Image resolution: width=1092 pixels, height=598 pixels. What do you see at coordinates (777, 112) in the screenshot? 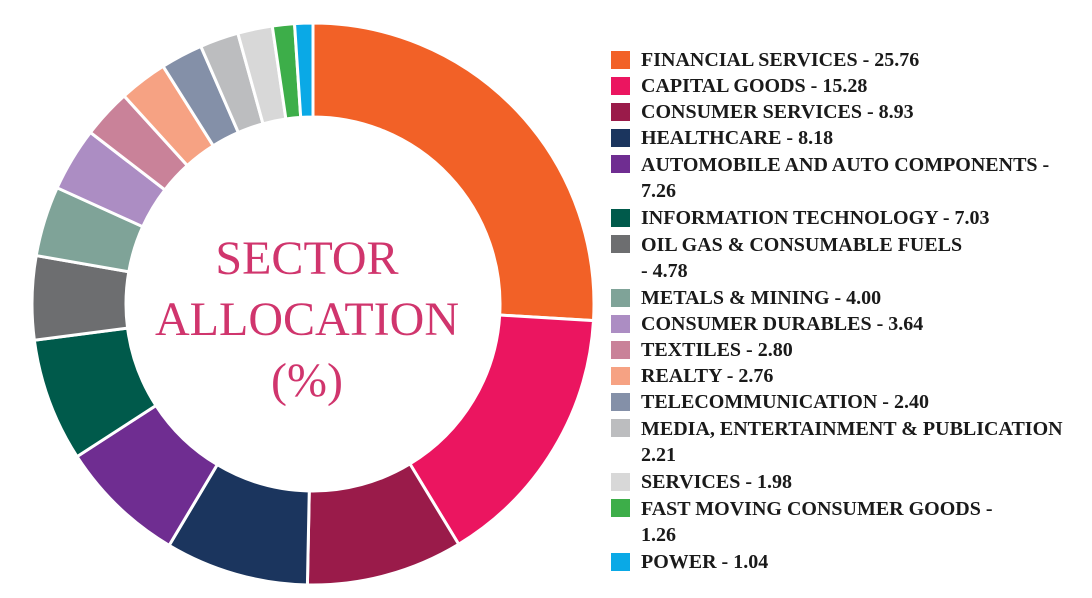
I see `legend-label: CONSUMER SERVICES - 8.93` at bounding box center [777, 112].